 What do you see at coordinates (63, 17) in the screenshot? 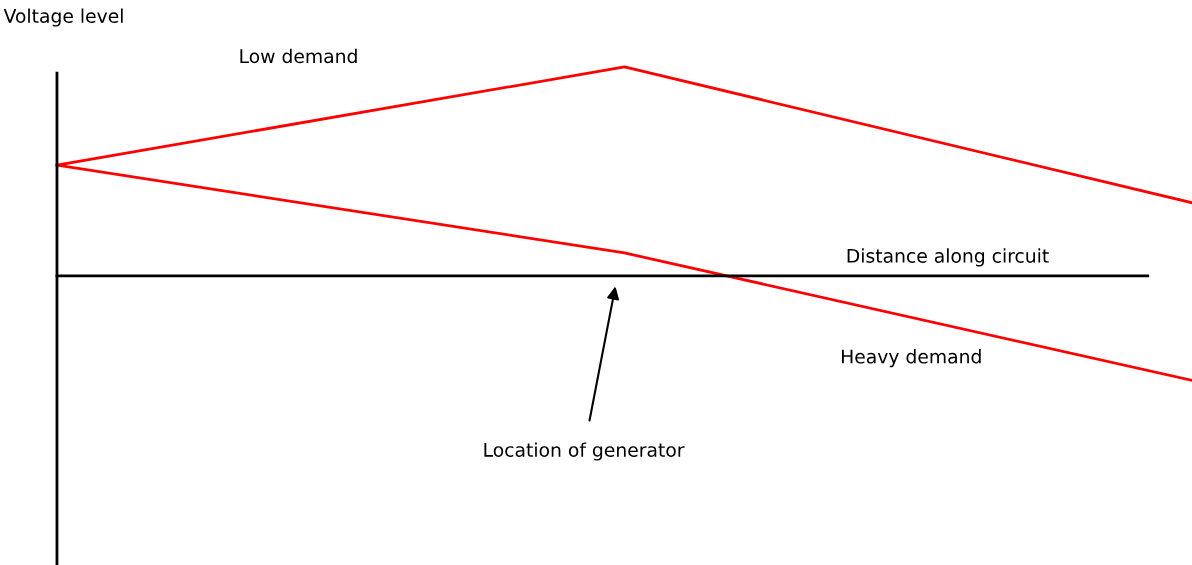
I see `y-axis-title: Voltage level` at bounding box center [63, 17].